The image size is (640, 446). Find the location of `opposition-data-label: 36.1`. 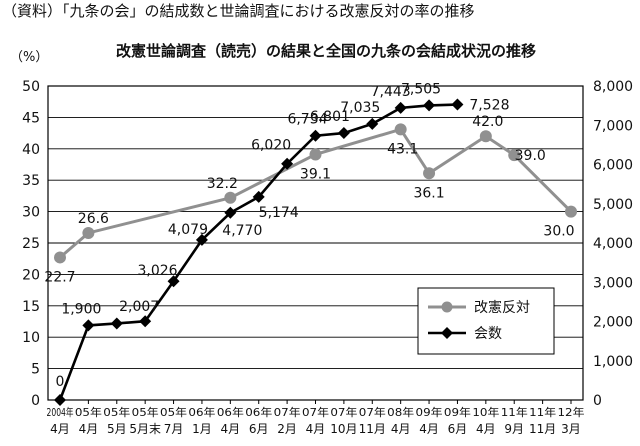

opposition-data-label: 36.1 is located at coordinates (428, 193).